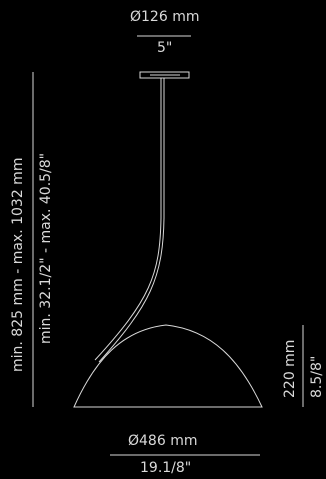 The height and width of the screenshot is (479, 326). I want to click on shade-height-inch: 8.5/8", so click(317, 376).